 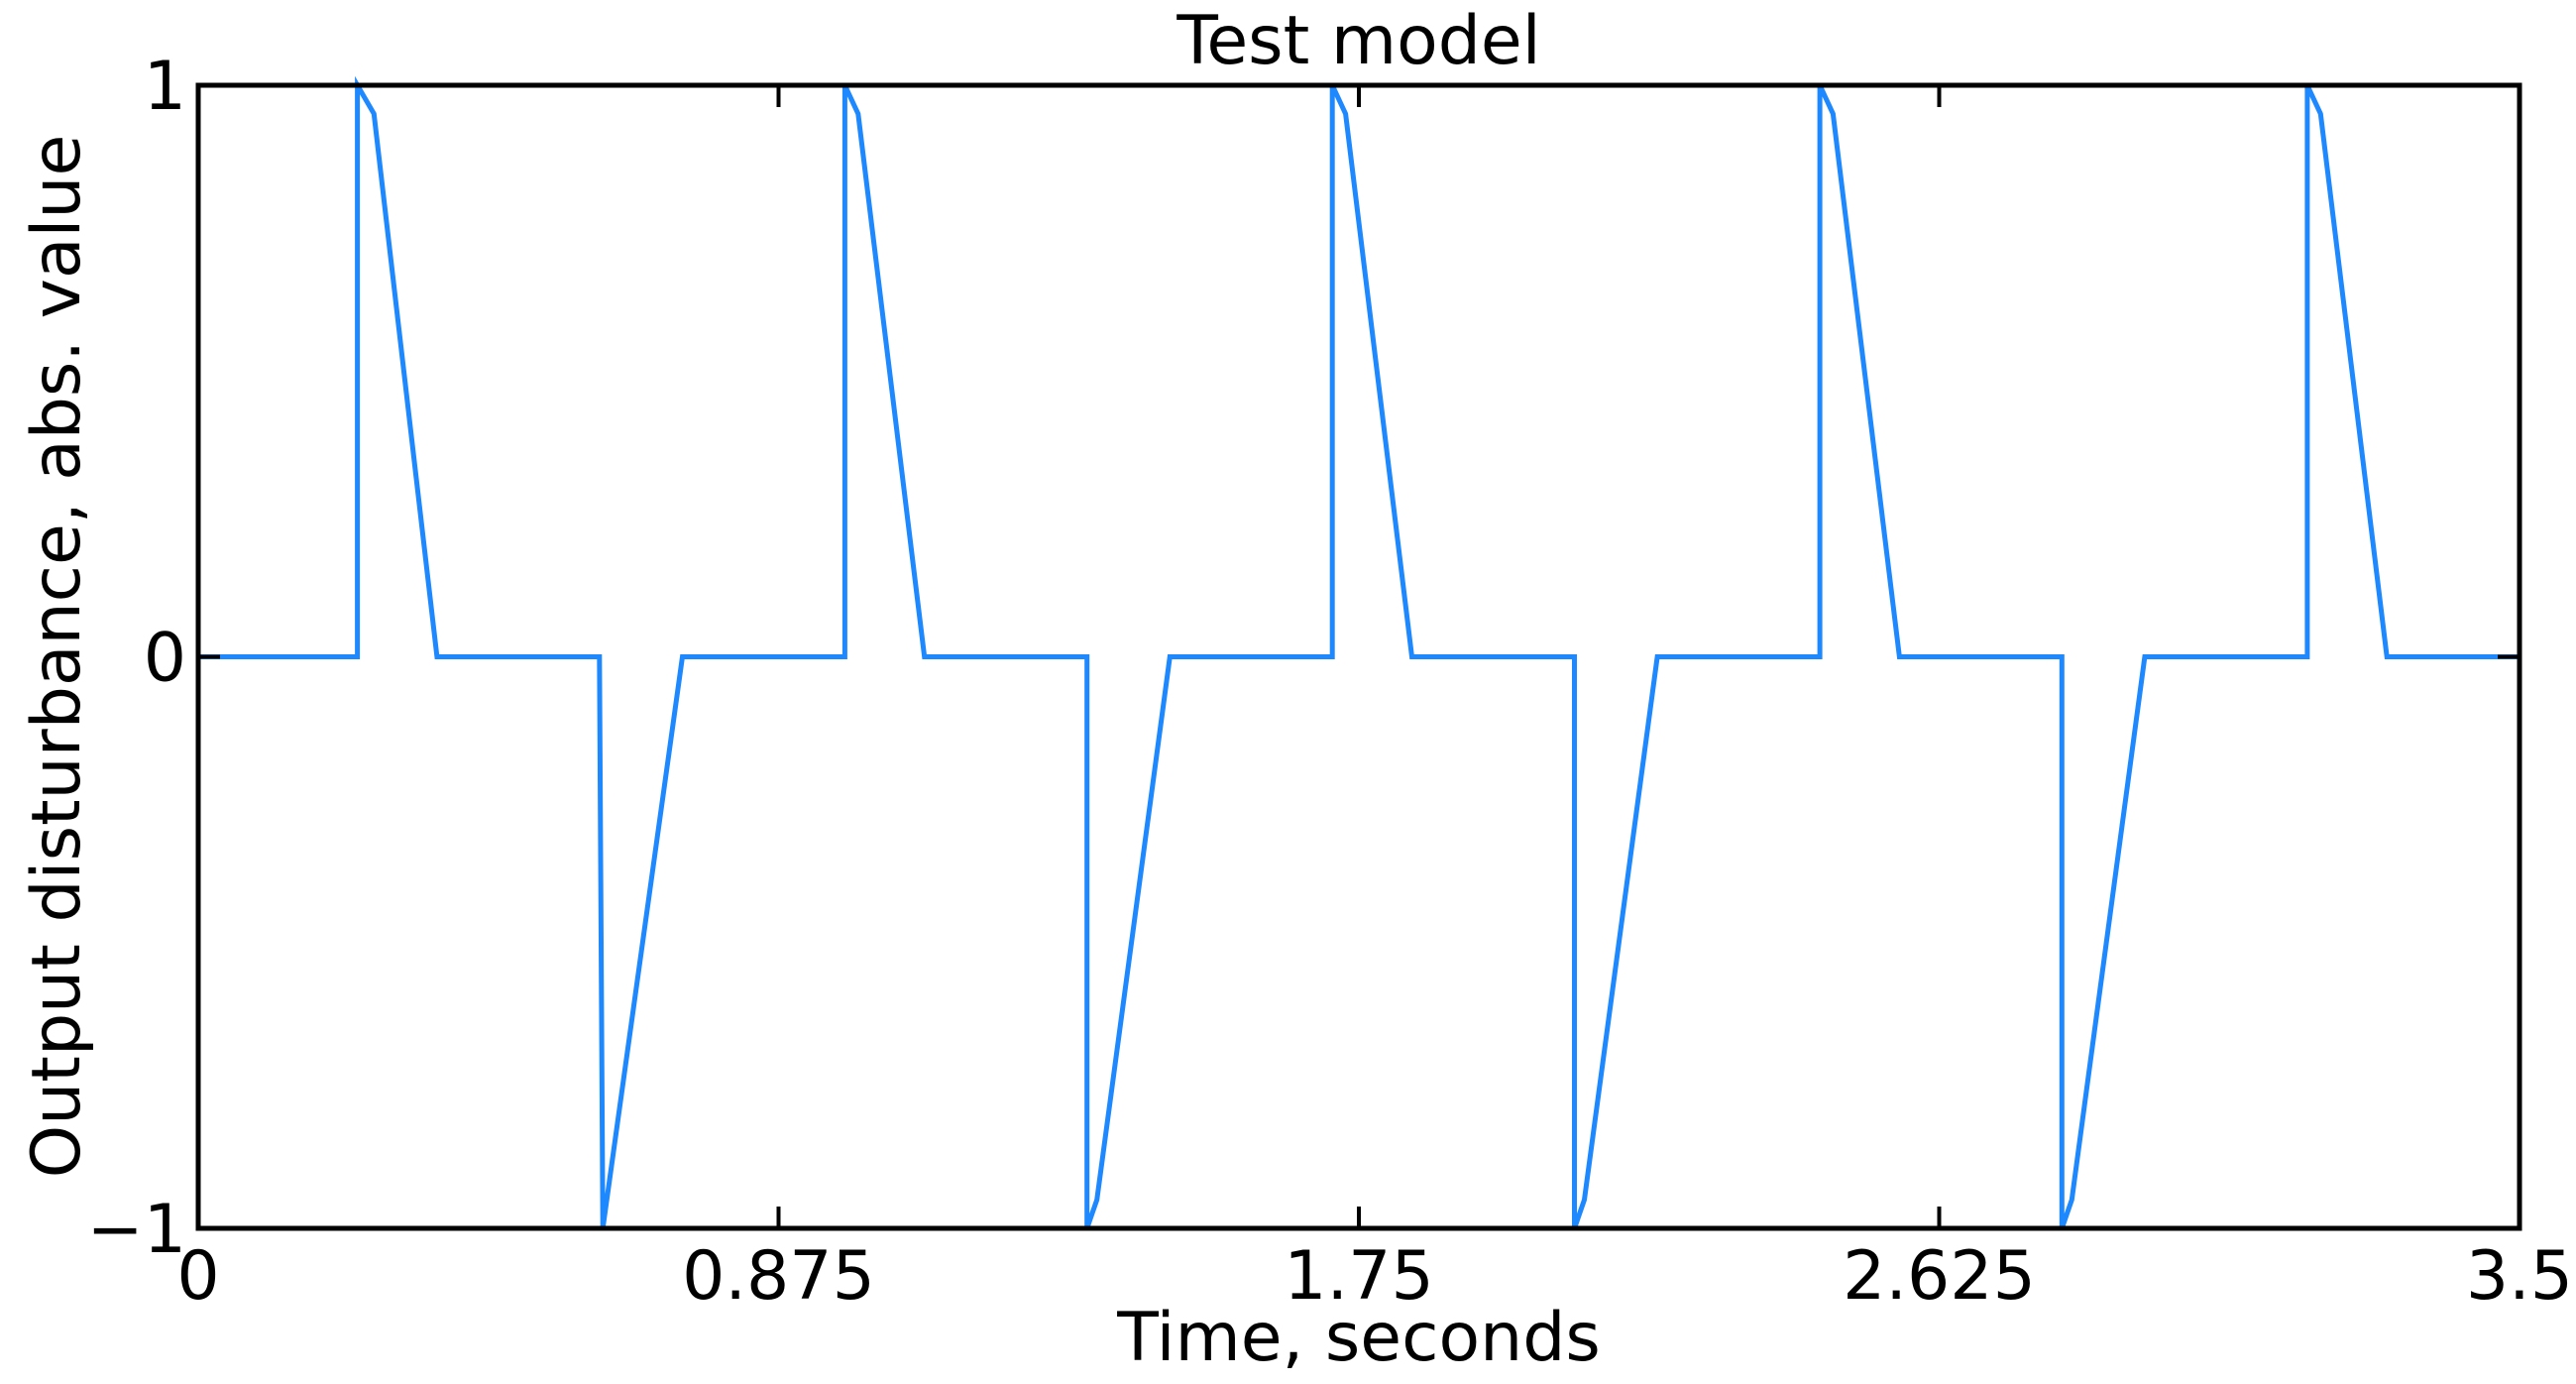 What do you see at coordinates (2519, 1276) in the screenshot?
I see `x-tick-label-4: 3.5` at bounding box center [2519, 1276].